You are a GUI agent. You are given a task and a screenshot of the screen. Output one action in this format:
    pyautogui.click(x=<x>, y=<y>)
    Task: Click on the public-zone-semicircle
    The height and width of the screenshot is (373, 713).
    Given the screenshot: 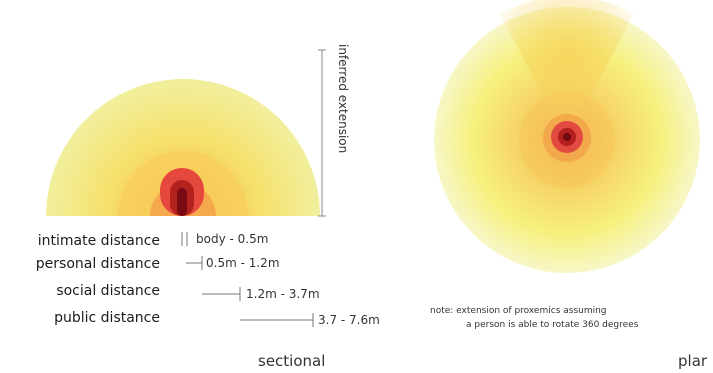 What is the action you would take?
    pyautogui.click(x=183, y=147)
    